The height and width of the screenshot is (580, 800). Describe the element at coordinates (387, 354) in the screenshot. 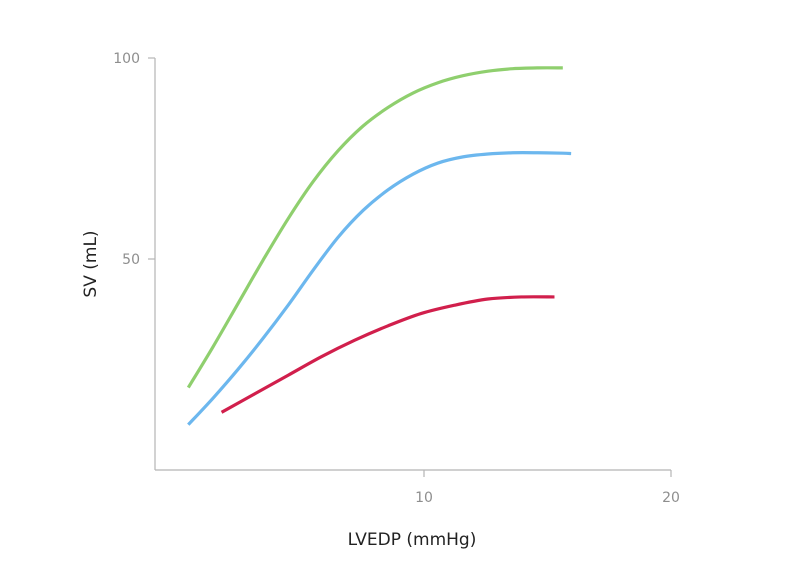

I see `series-line-red` at that location.